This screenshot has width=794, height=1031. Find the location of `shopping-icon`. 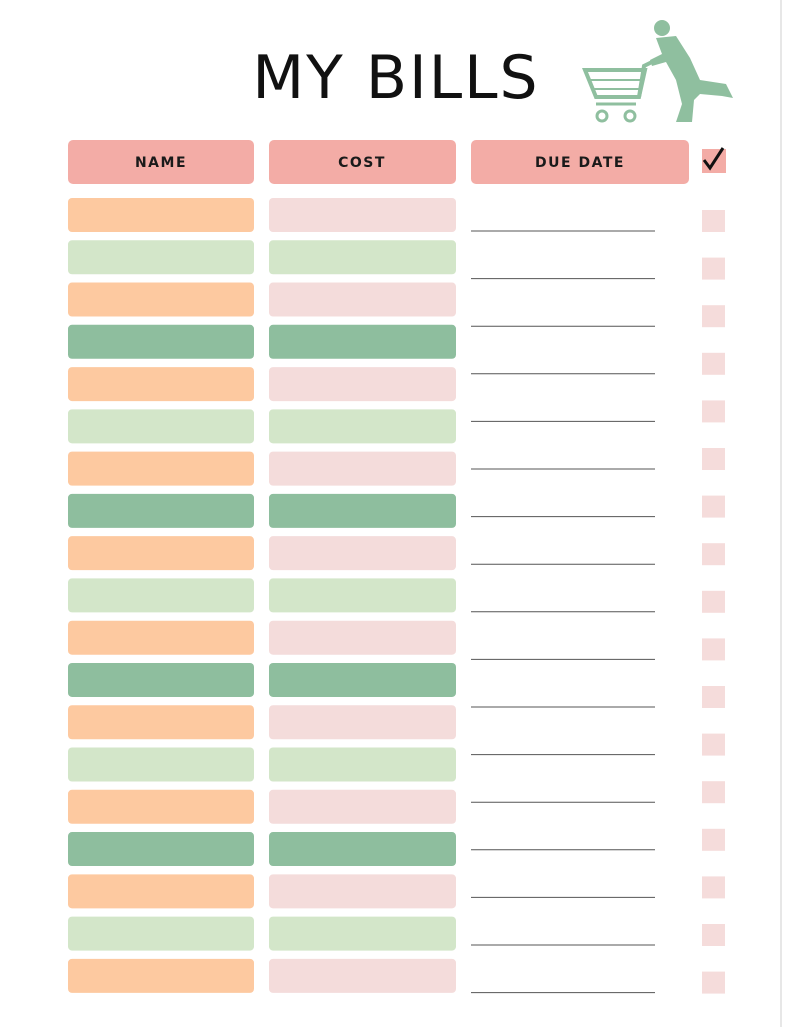

shopping-icon is located at coordinates (657, 71).